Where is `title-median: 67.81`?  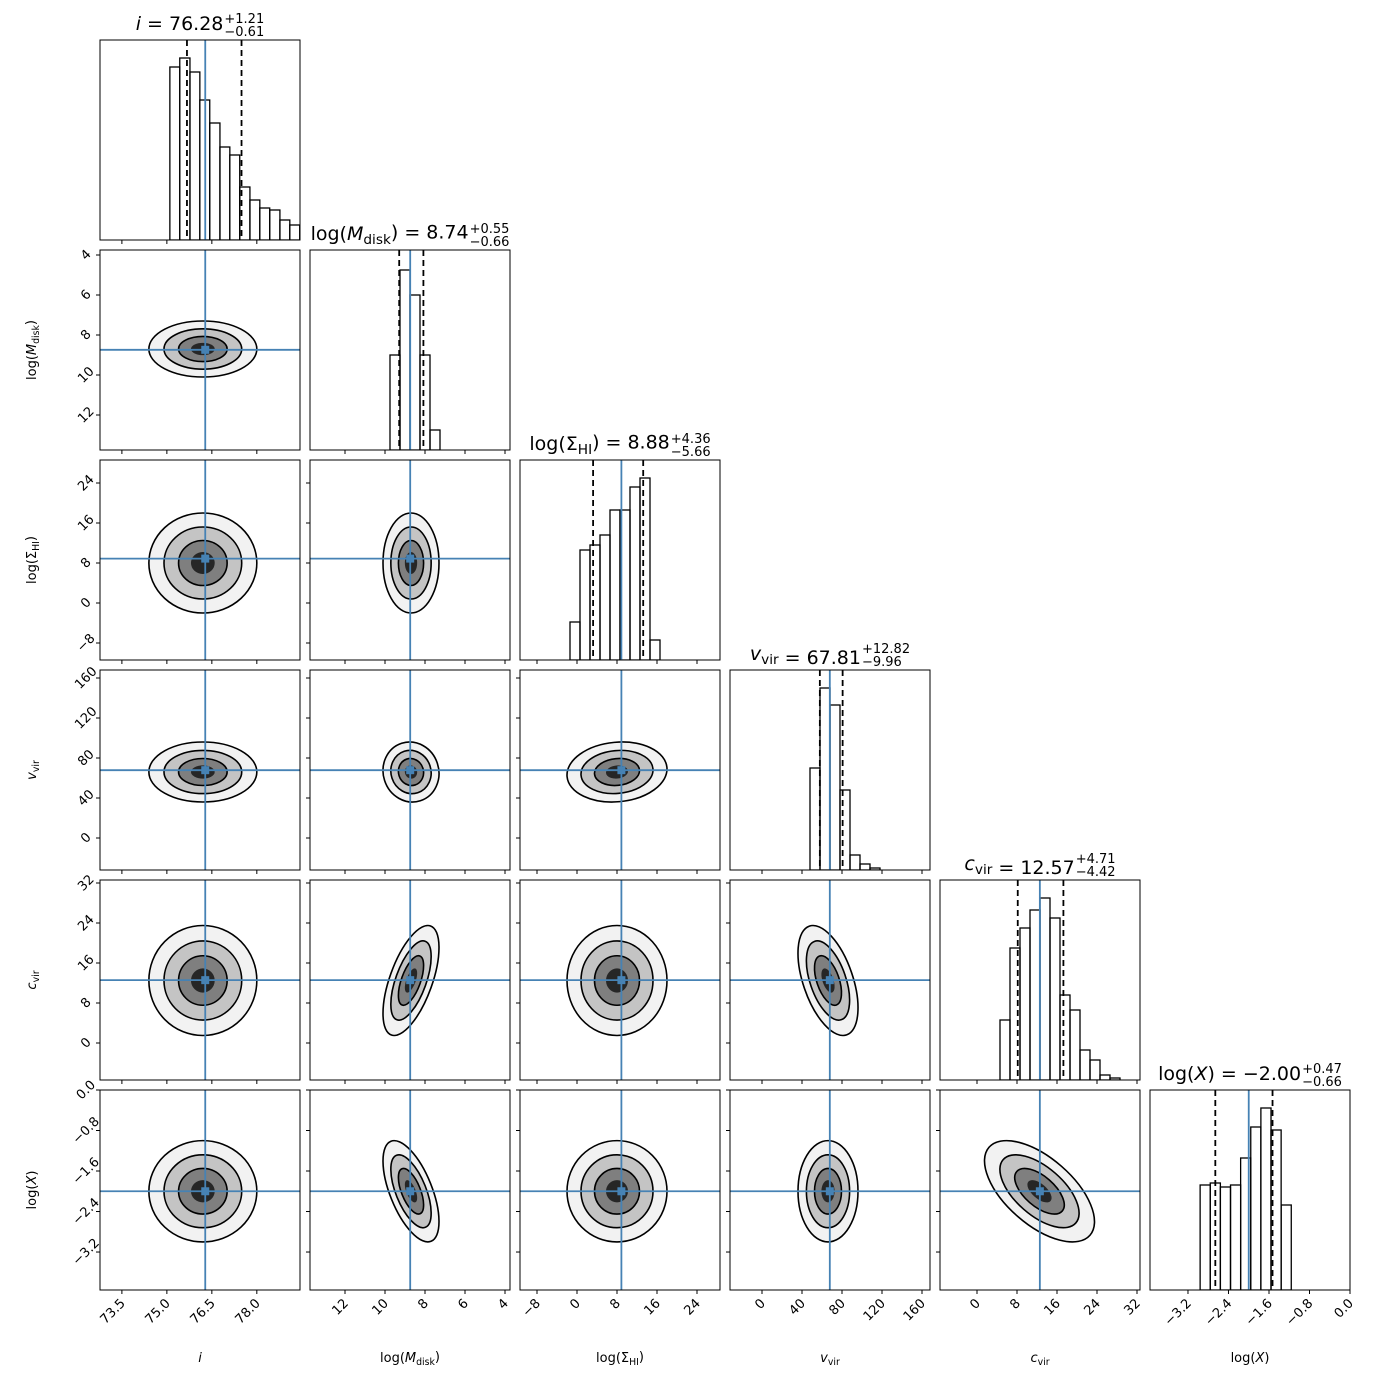 title-median: 67.81 is located at coordinates (834, 658).